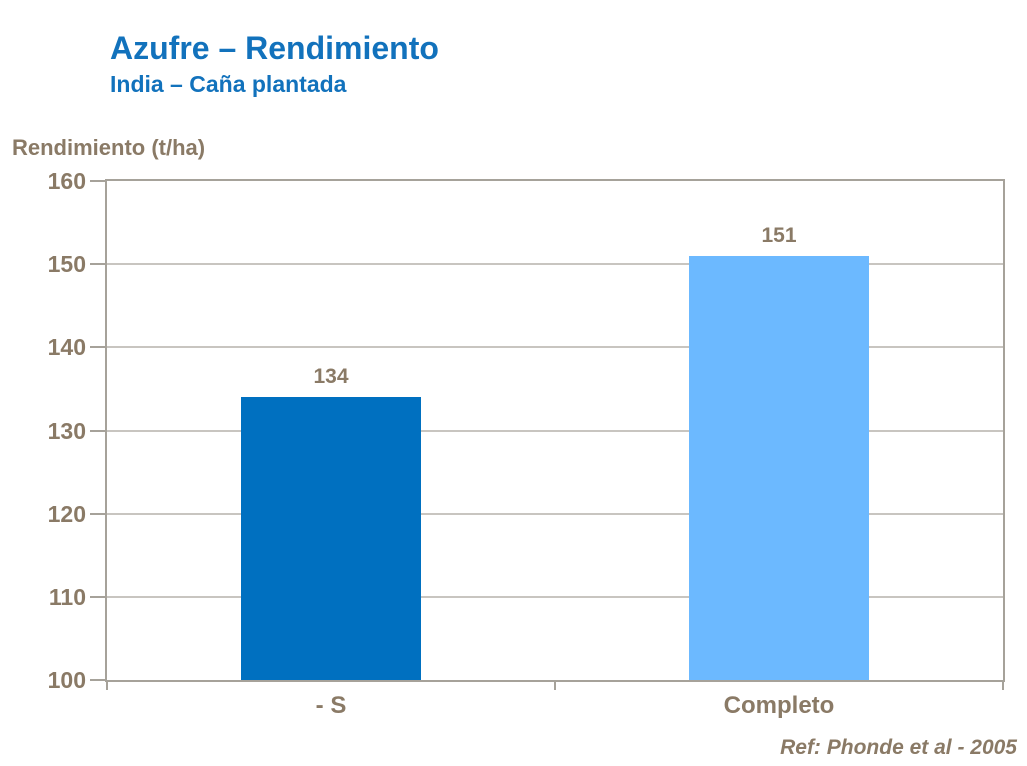 This screenshot has width=1027, height=766. What do you see at coordinates (109, 147) in the screenshot?
I see `y-axis-title: Rendimiento (t/ha)` at bounding box center [109, 147].